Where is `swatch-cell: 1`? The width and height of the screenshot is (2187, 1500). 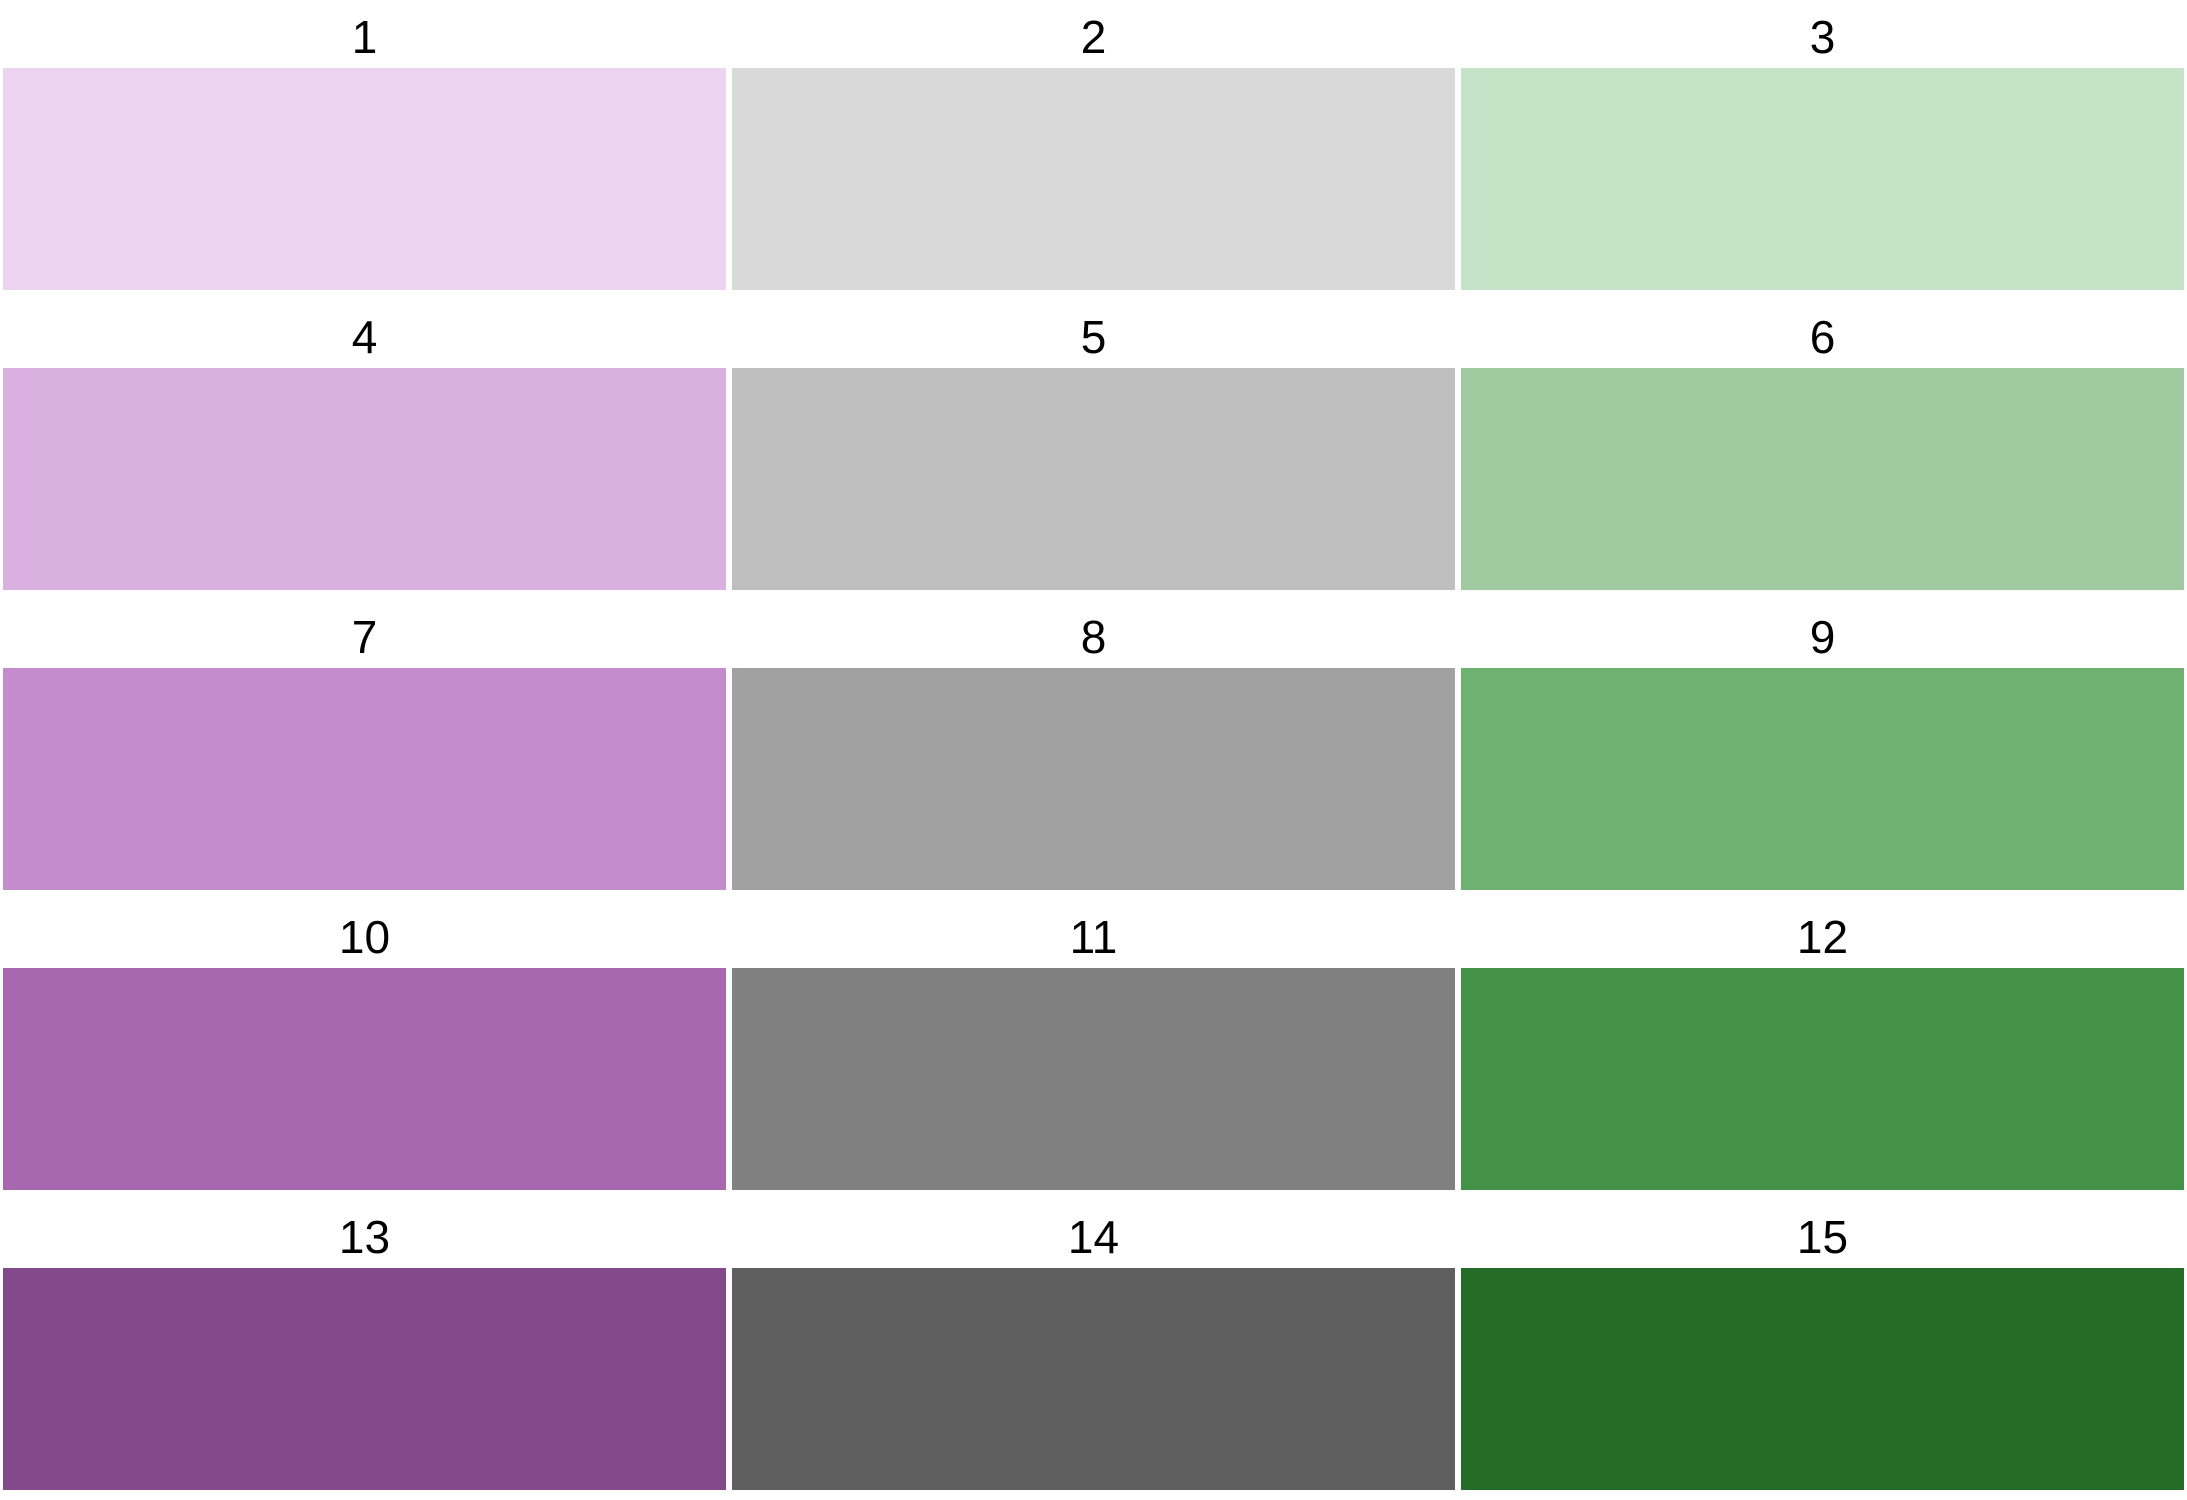 swatch-cell: 1 is located at coordinates (364, 150).